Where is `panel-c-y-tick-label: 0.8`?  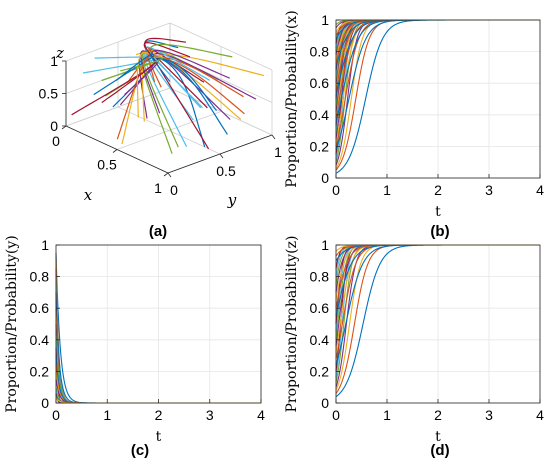 panel-c-y-tick-label: 0.8 is located at coordinates (40, 277).